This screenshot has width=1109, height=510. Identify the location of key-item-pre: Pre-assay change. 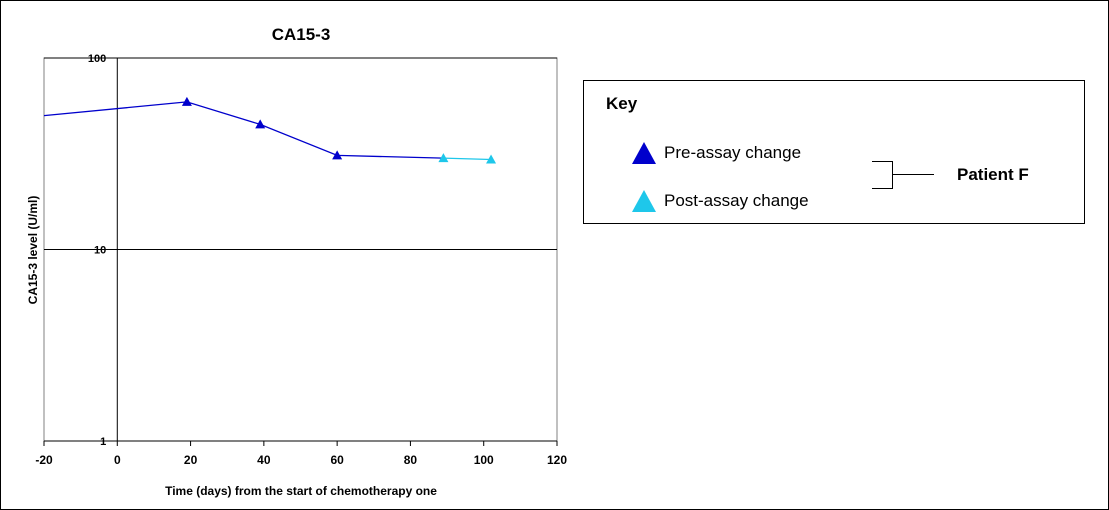
(716, 153).